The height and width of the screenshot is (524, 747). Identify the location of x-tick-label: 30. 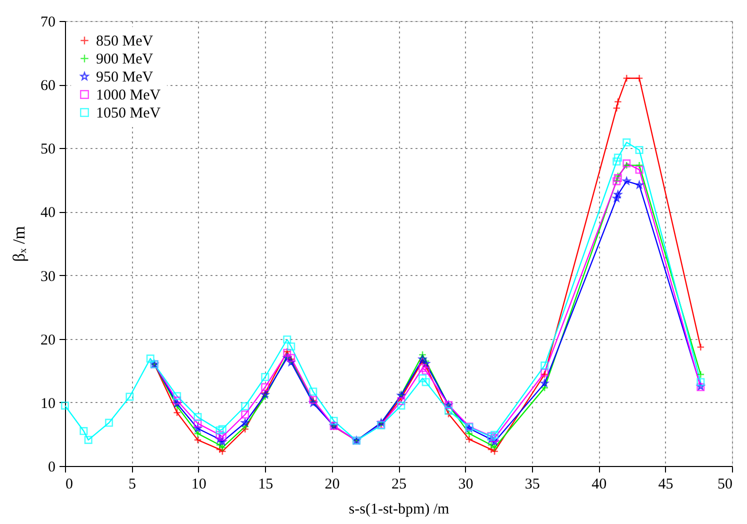
(466, 484).